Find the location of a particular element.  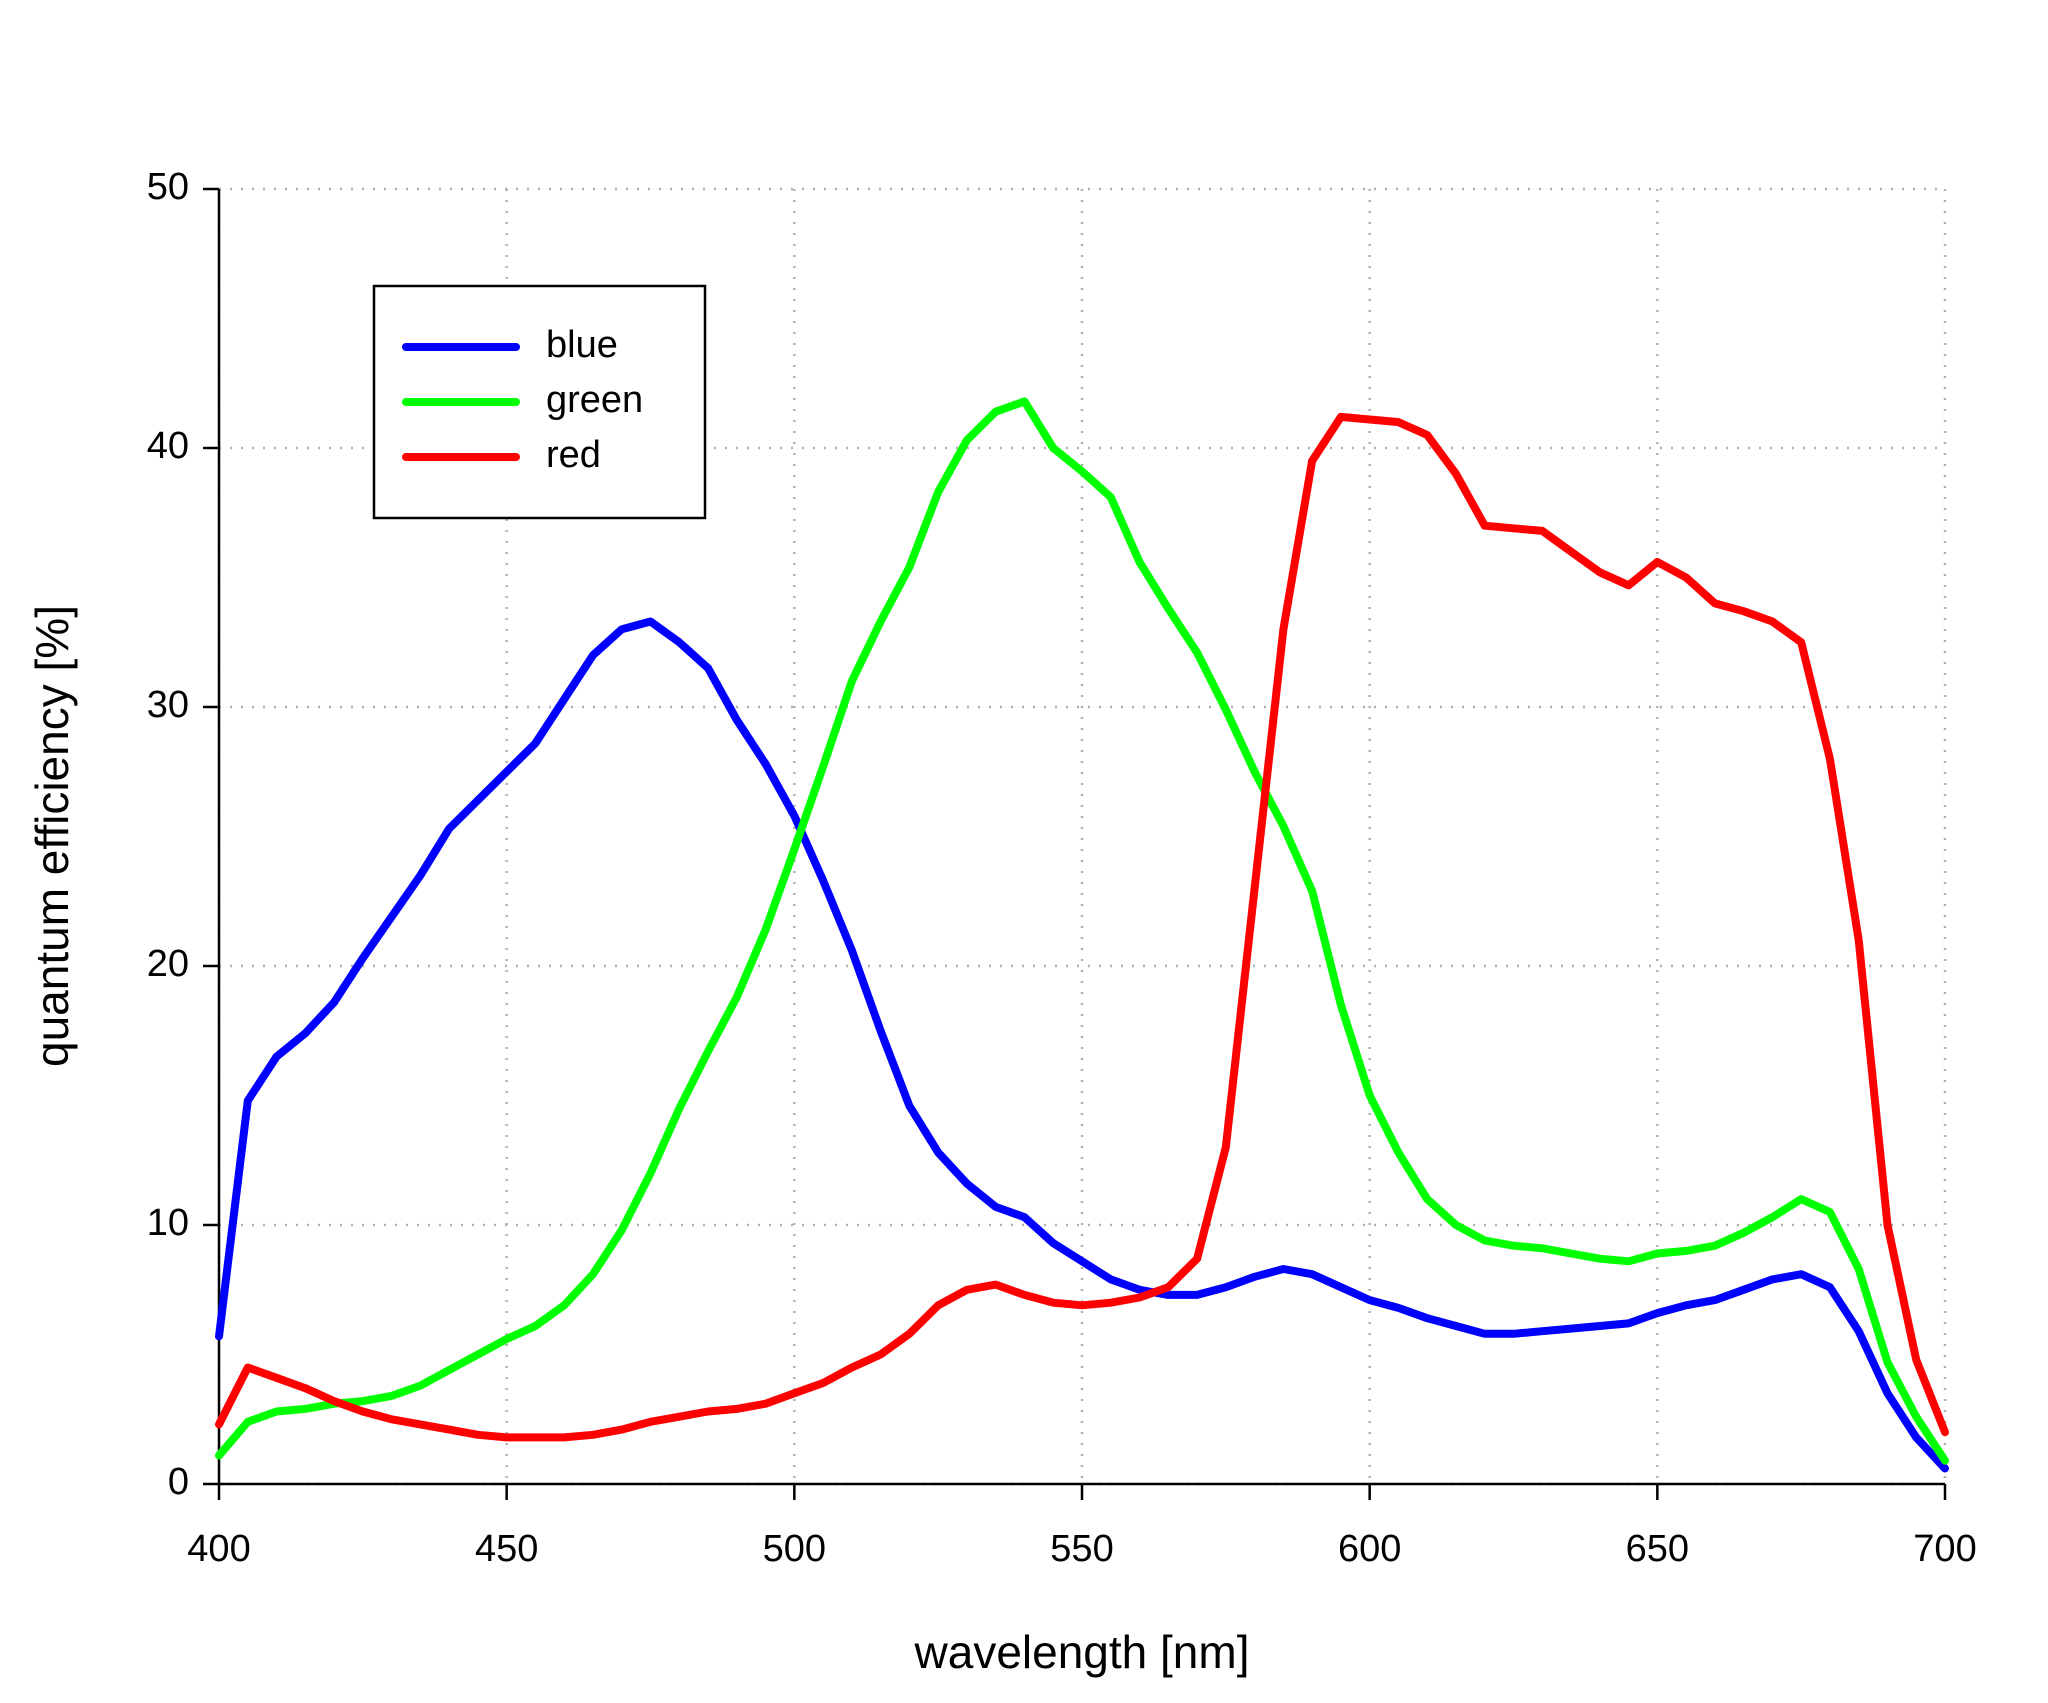

x-axis-label: wavelength [nm] is located at coordinates (1082, 1652).